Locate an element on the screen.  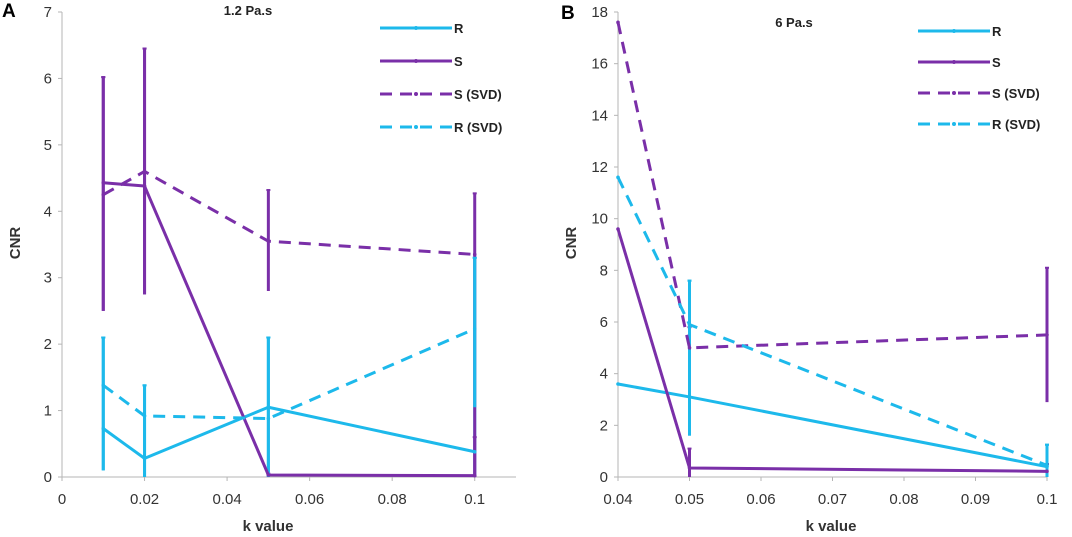
y-tick-label-a: 0 is located at coordinates (48, 477).